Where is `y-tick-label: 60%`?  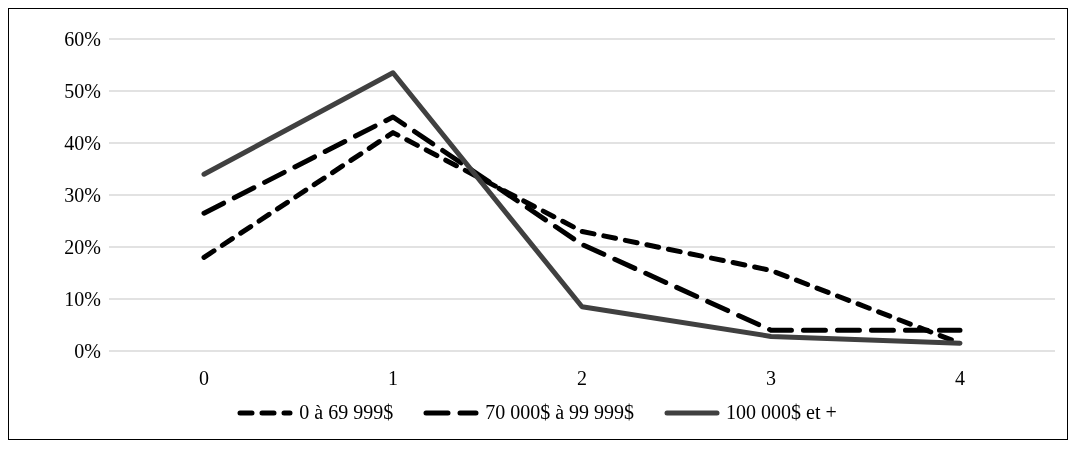 y-tick-label: 60% is located at coordinates (82, 39).